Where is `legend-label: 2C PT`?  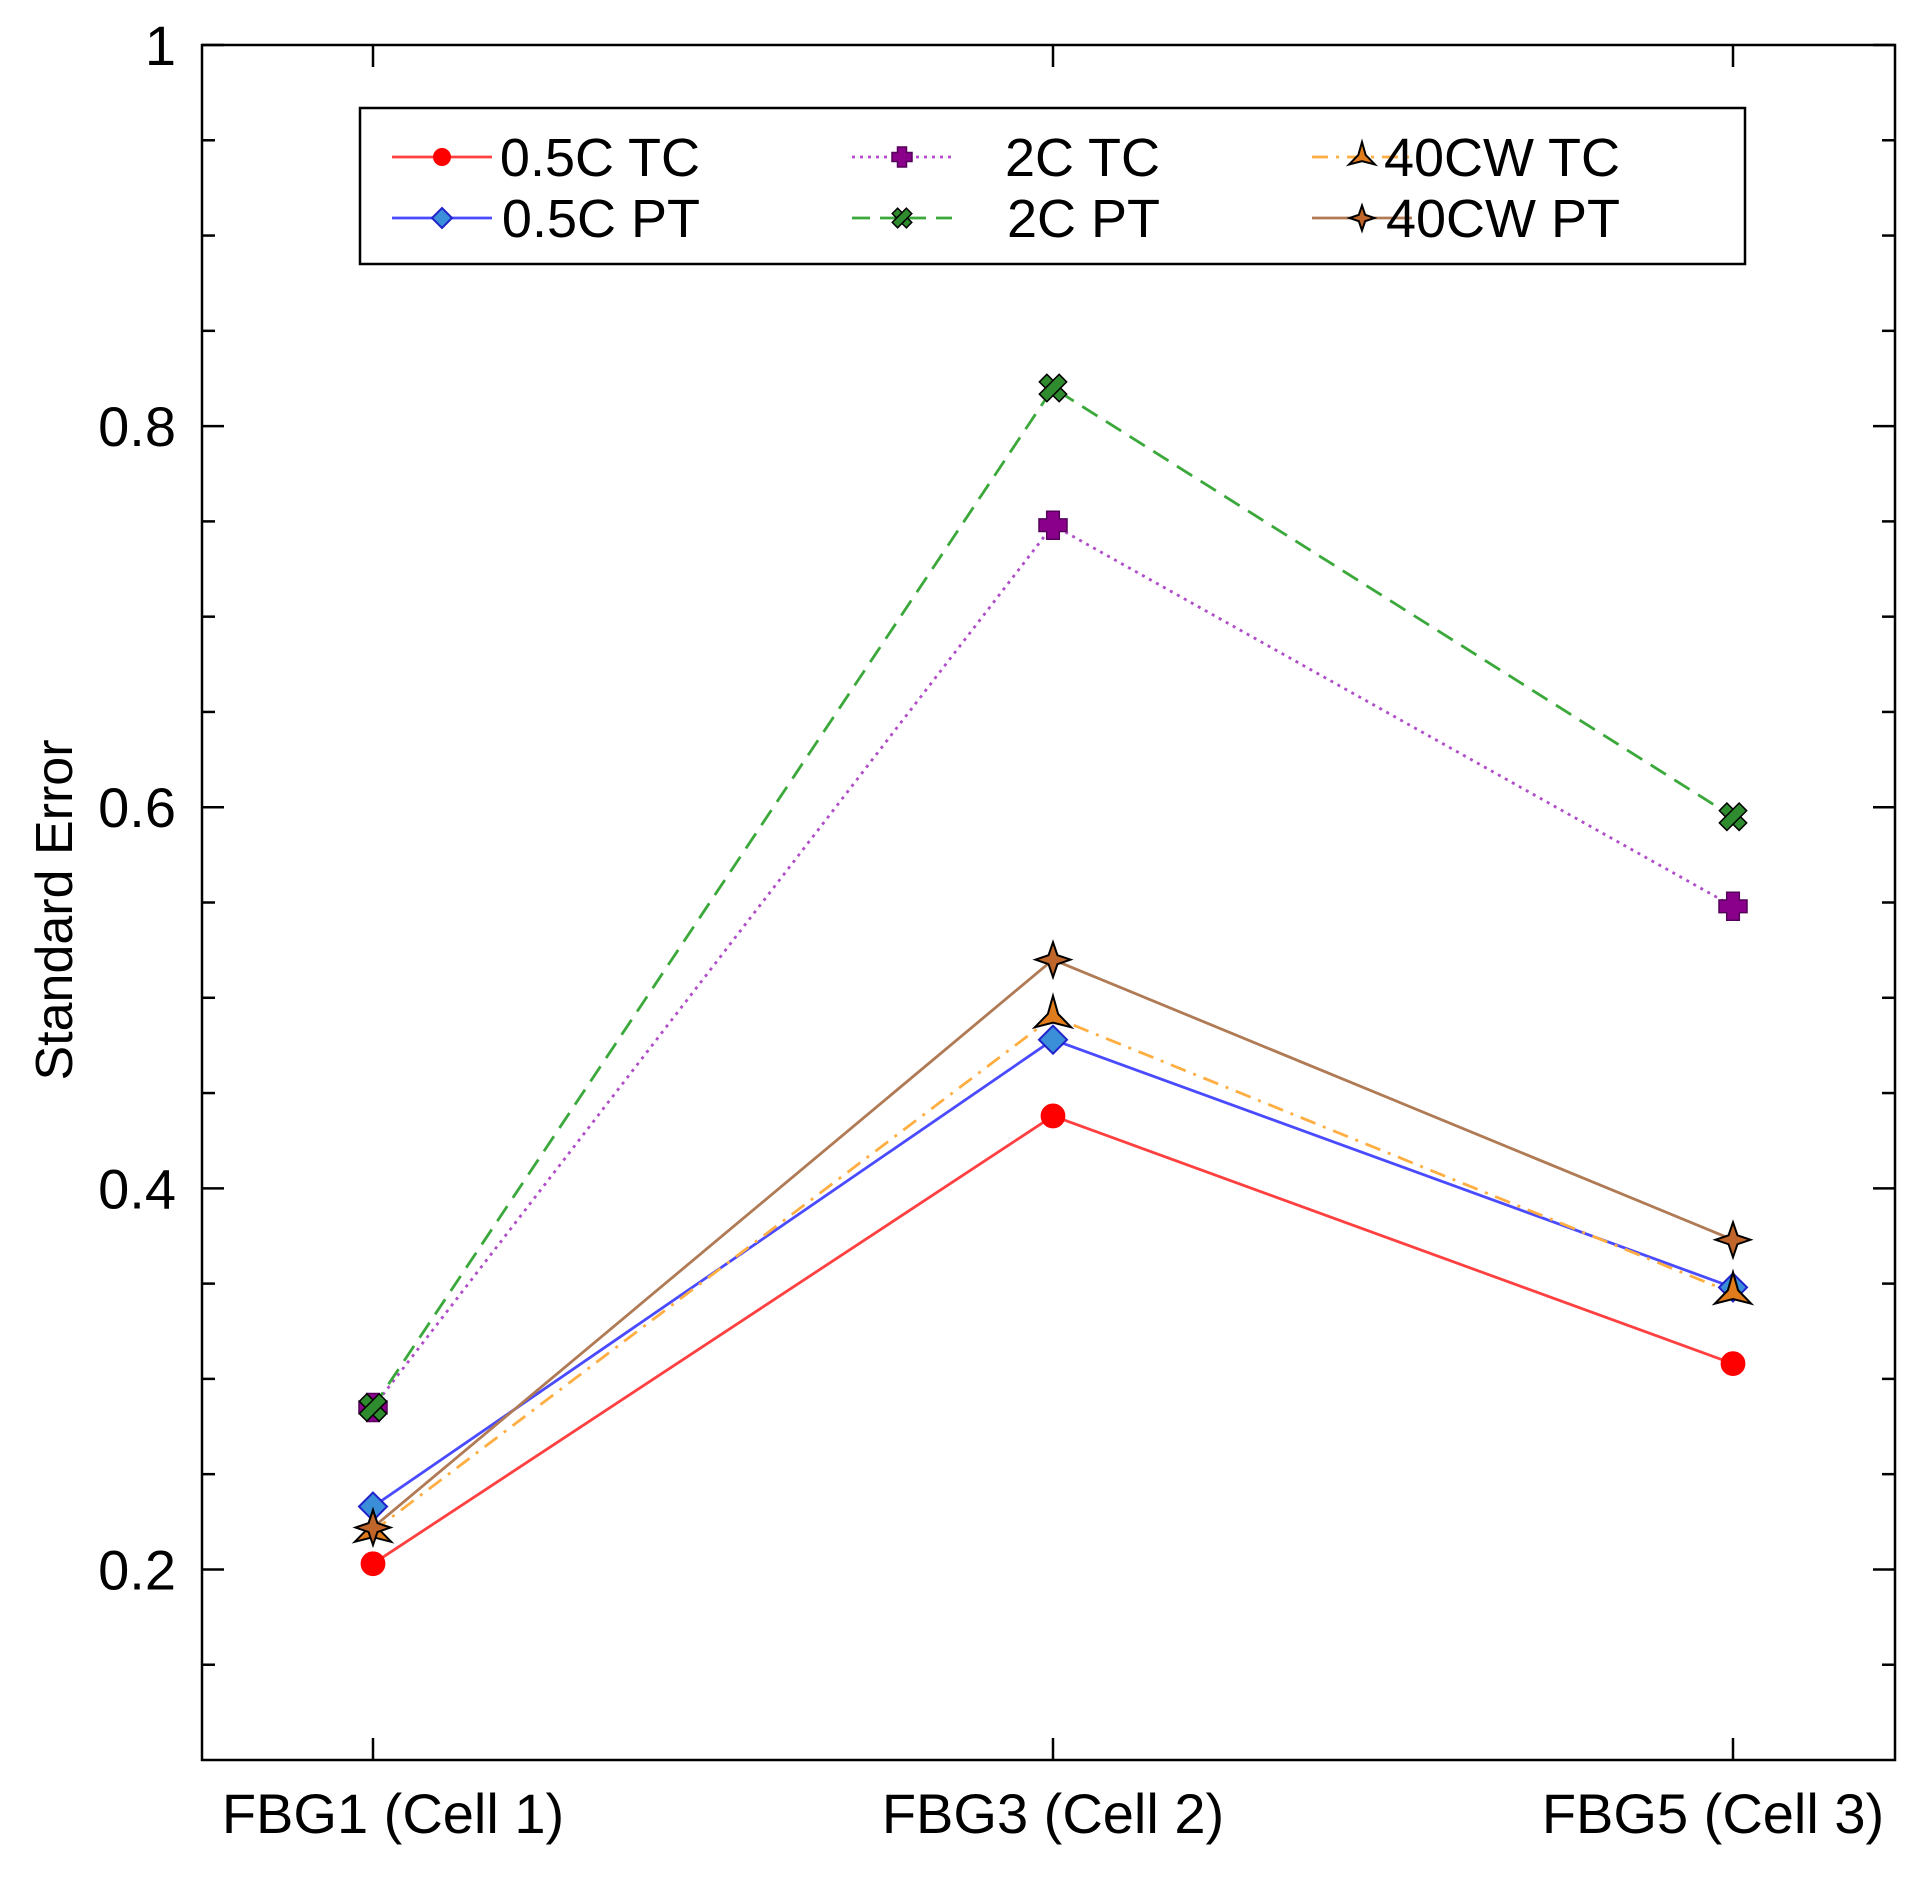
legend-label: 2C PT is located at coordinates (1083, 219).